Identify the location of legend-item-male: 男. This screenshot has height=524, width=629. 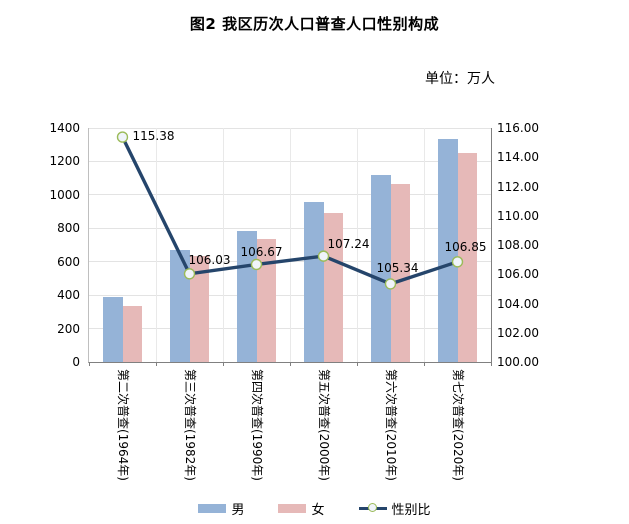
(221, 508).